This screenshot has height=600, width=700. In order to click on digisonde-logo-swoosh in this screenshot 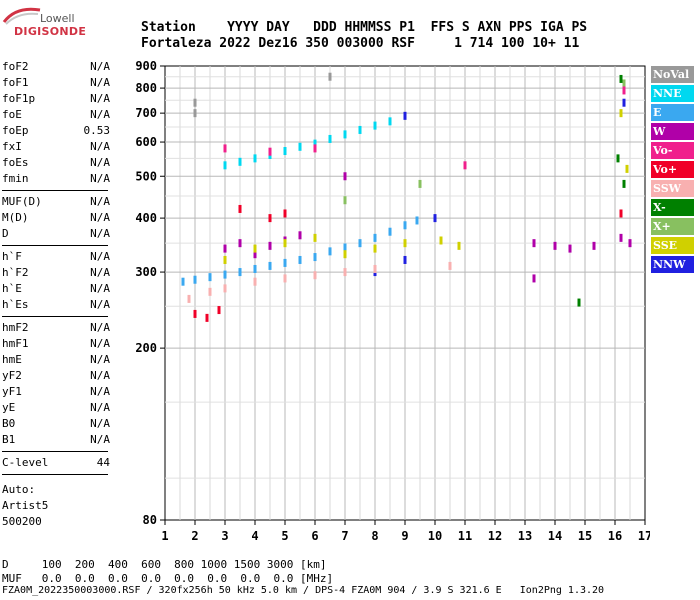, I will do `click(21, 16)`.